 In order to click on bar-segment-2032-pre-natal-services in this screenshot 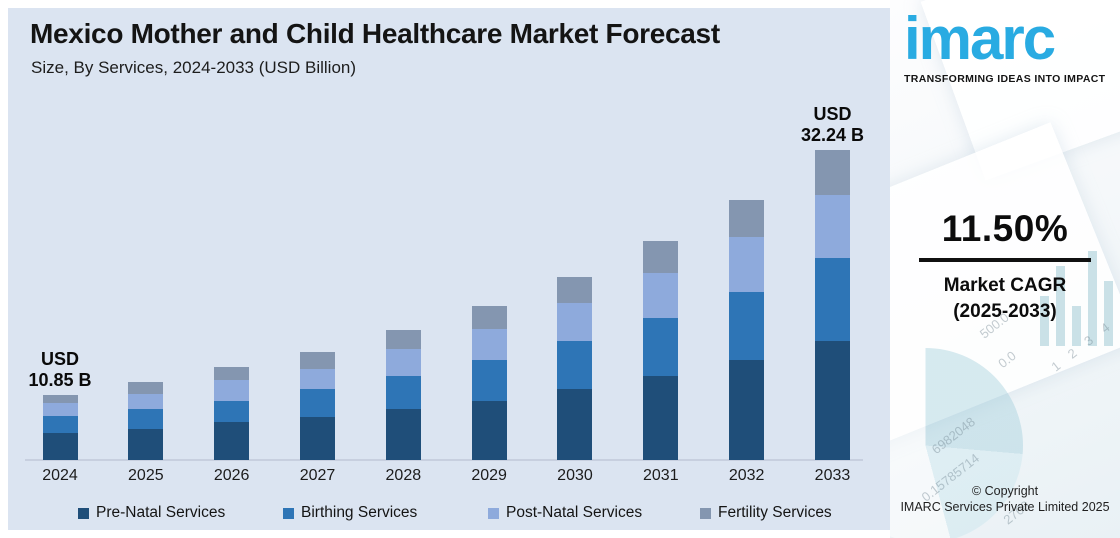, I will do `click(747, 409)`.